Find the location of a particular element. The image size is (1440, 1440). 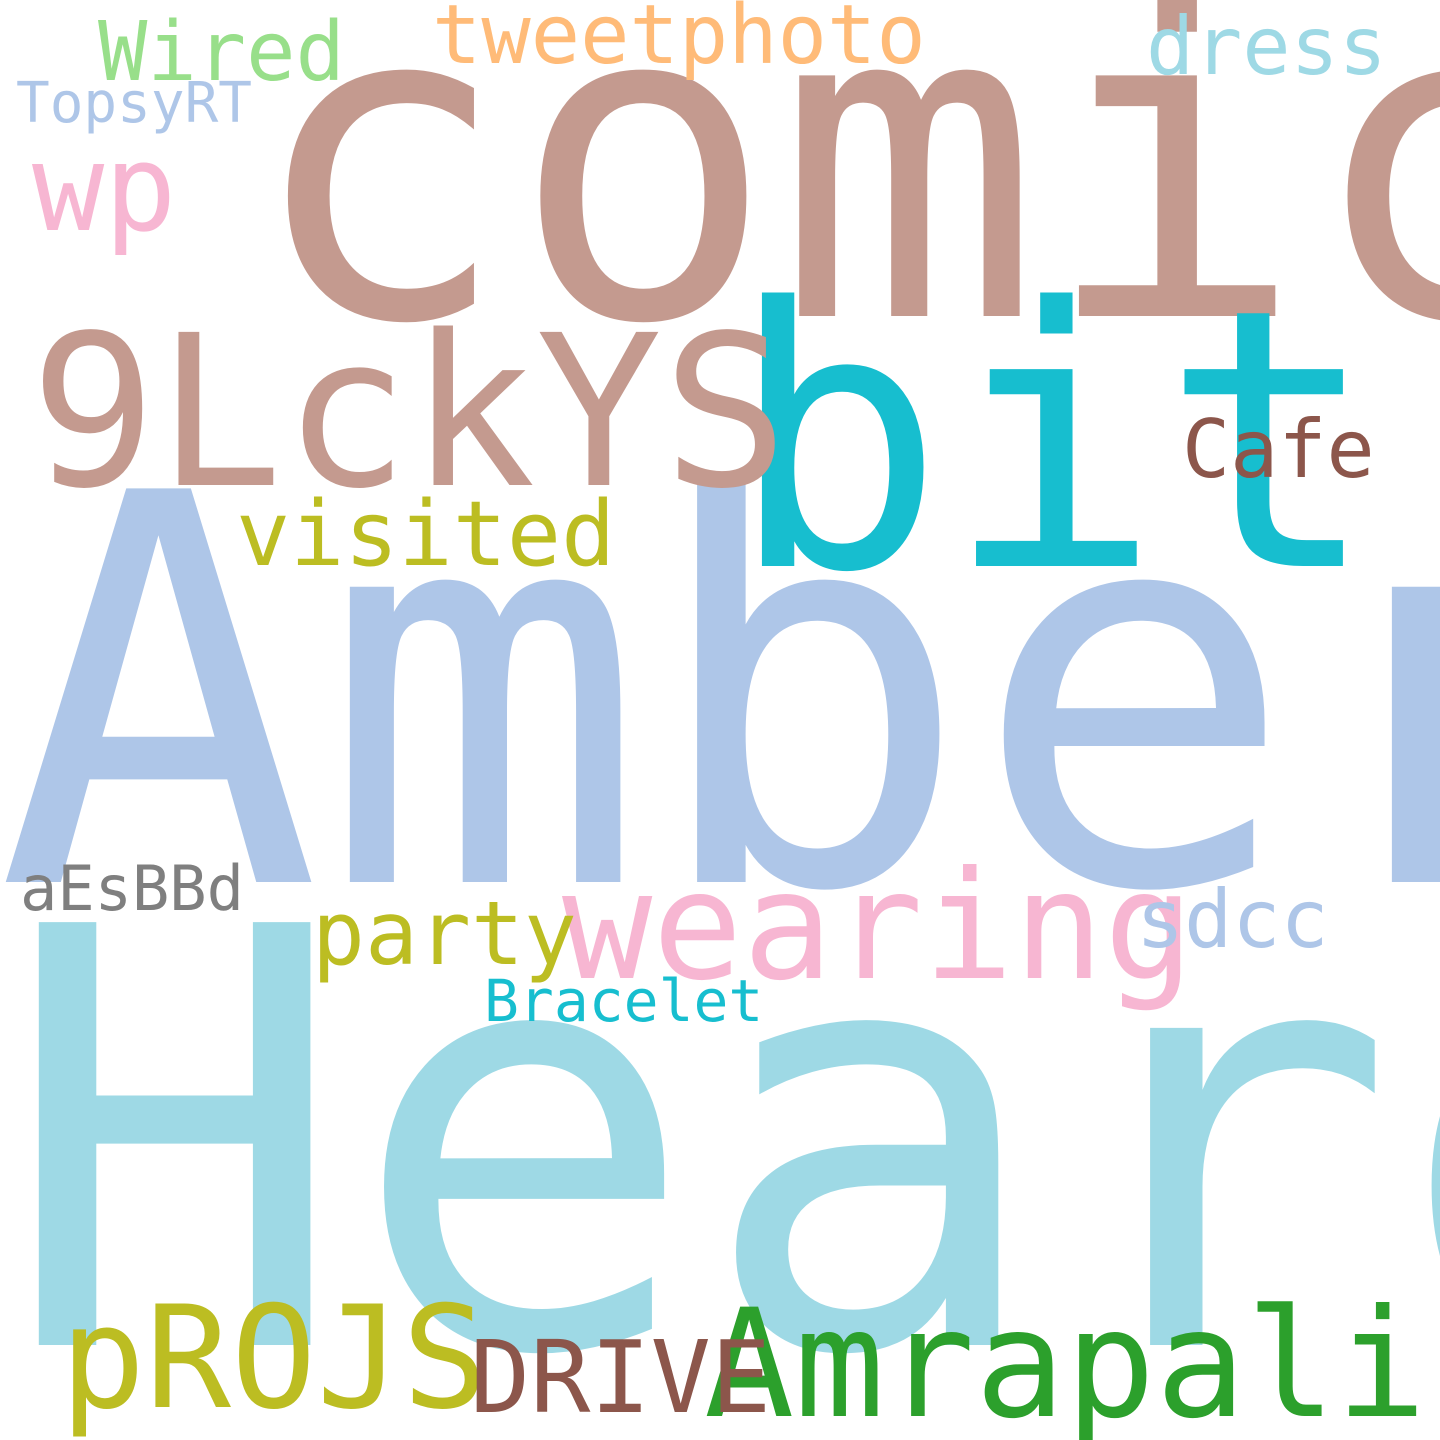

word-drive: DRIVE is located at coordinates (621, 1377).